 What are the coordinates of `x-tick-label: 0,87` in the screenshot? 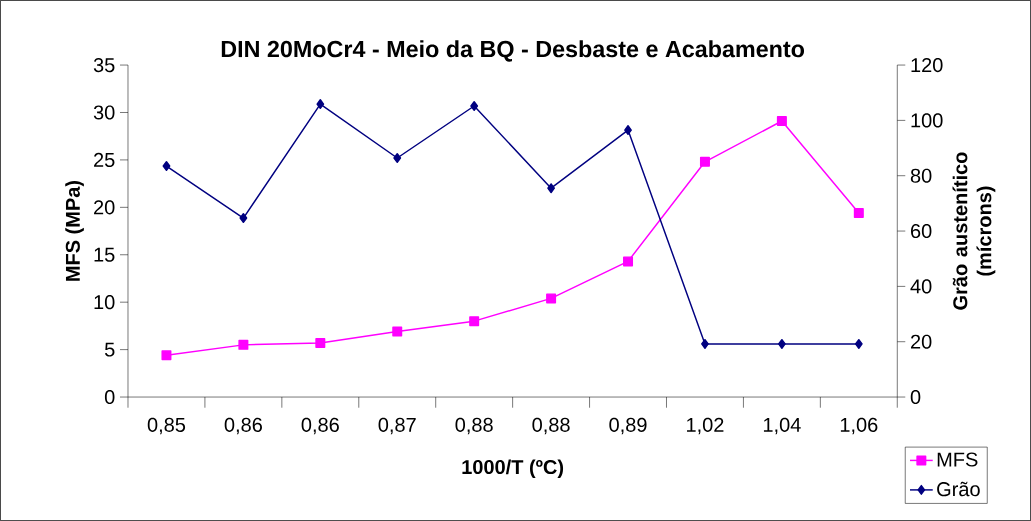 It's located at (397, 426).